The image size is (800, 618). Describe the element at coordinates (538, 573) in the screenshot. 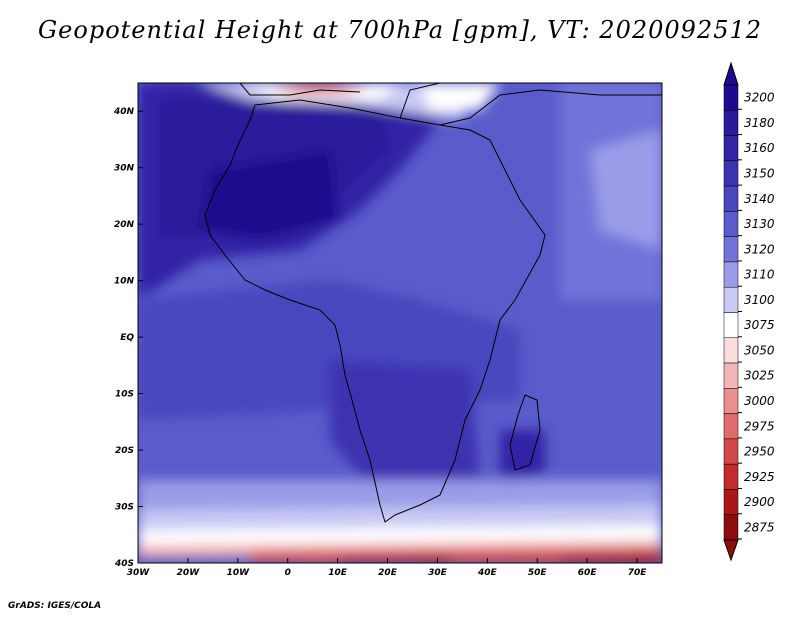

I see `lon-tick-label: 50E` at that location.